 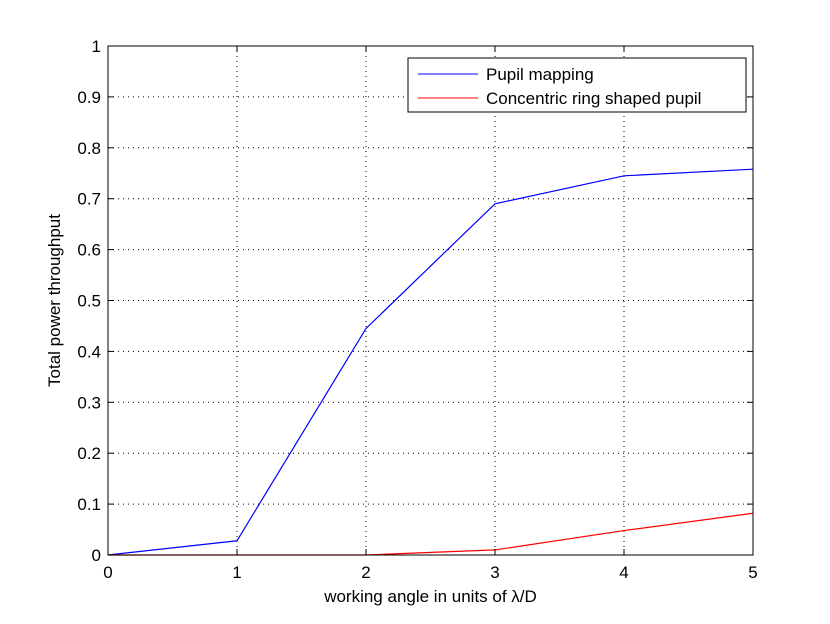 I want to click on y-tick-label: 0.9, so click(x=89, y=97).